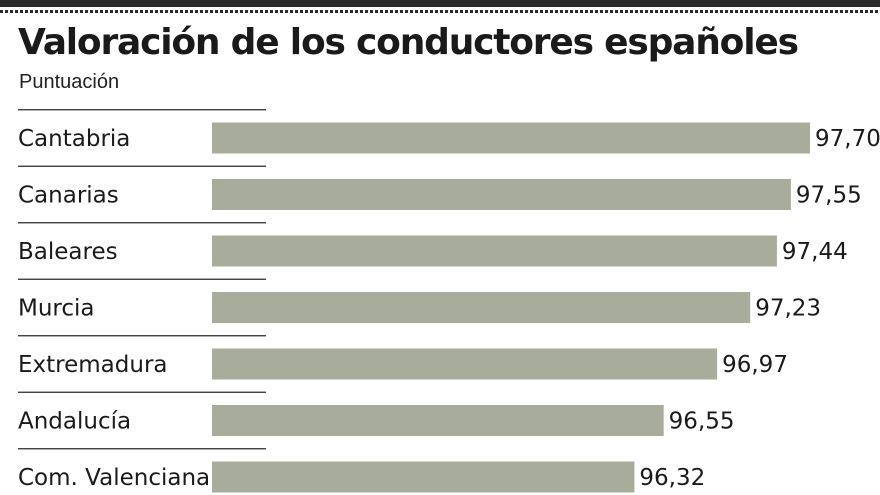 The image size is (880, 495). I want to click on category-label: Murcia, so click(56, 309).